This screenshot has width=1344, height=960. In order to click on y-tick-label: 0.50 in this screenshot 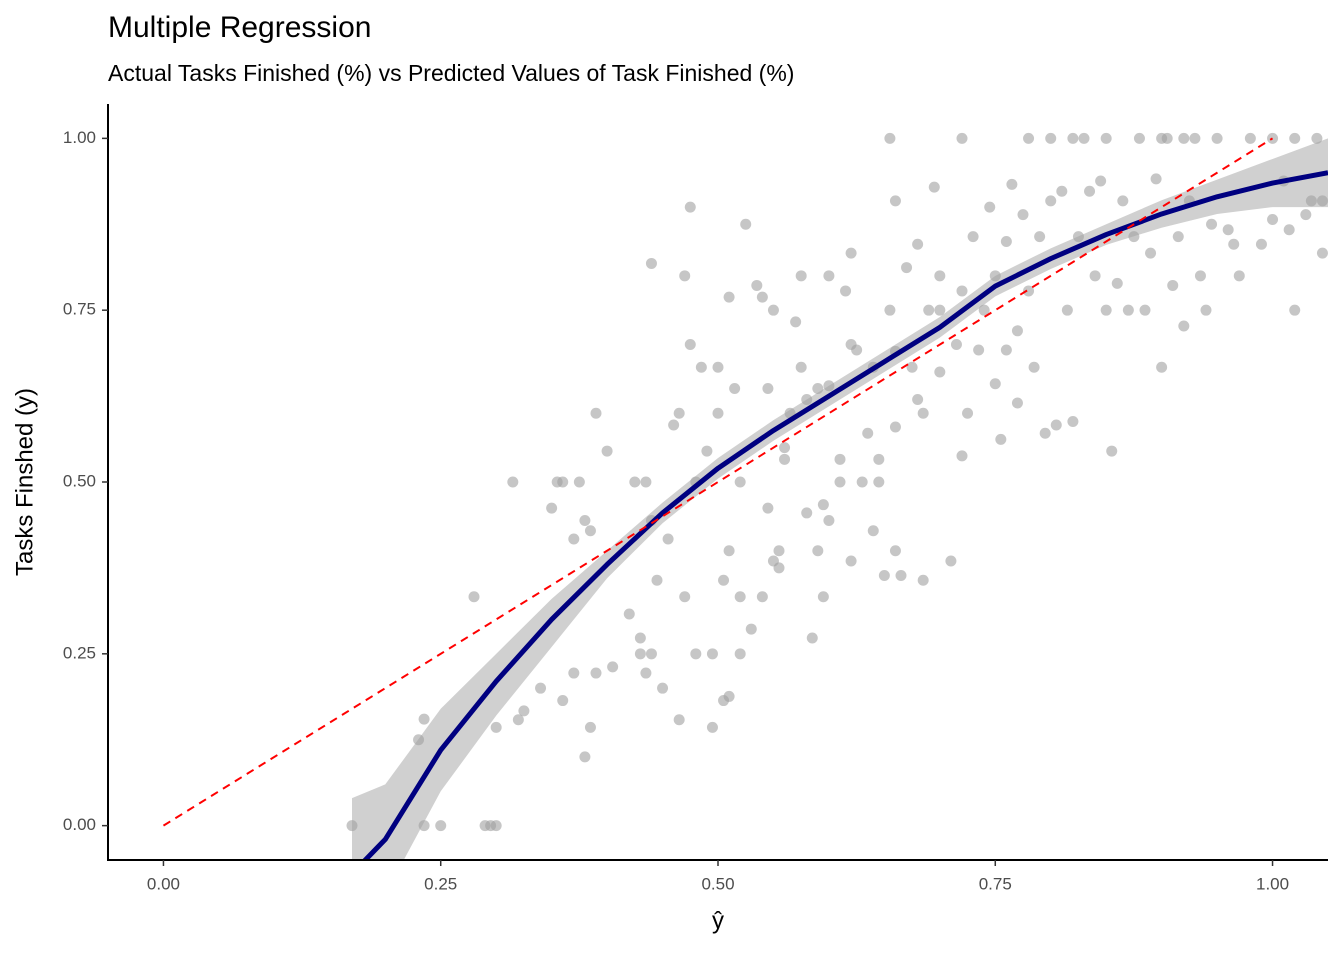, I will do `click(79, 480)`.